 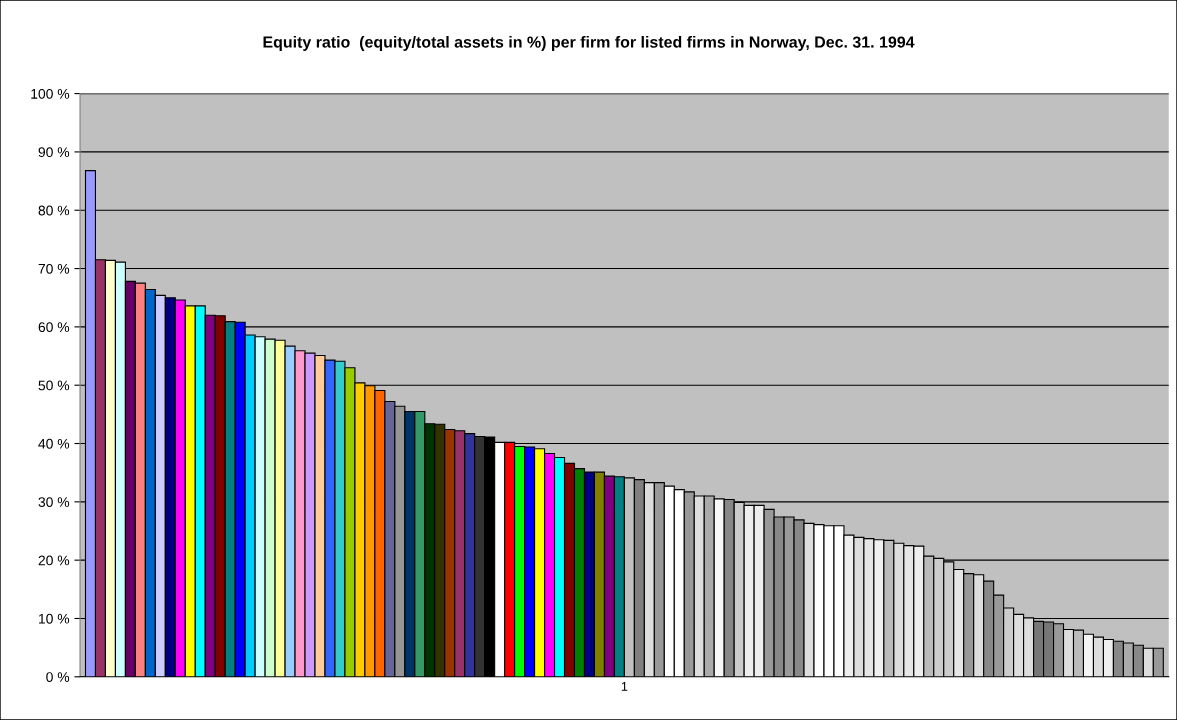 I want to click on y-tick-label: 100 %, so click(x=50, y=93).